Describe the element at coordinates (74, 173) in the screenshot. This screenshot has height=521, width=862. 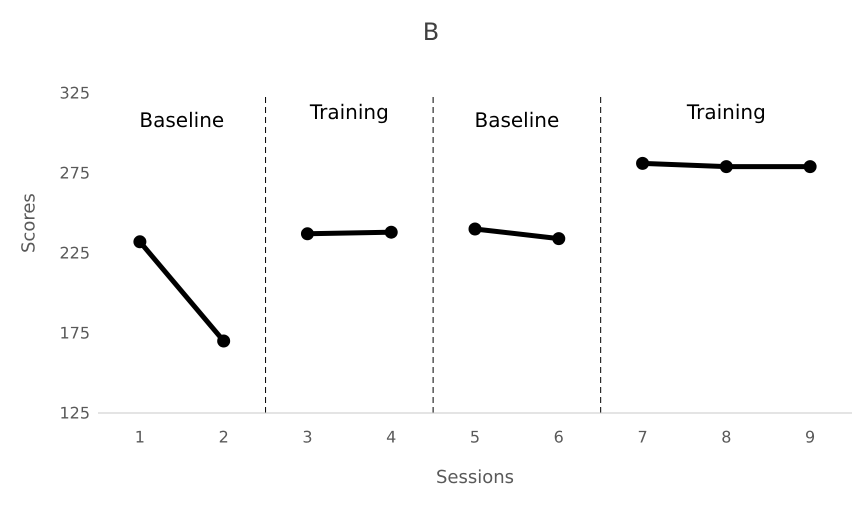
I see `y-tick-label: 275` at that location.